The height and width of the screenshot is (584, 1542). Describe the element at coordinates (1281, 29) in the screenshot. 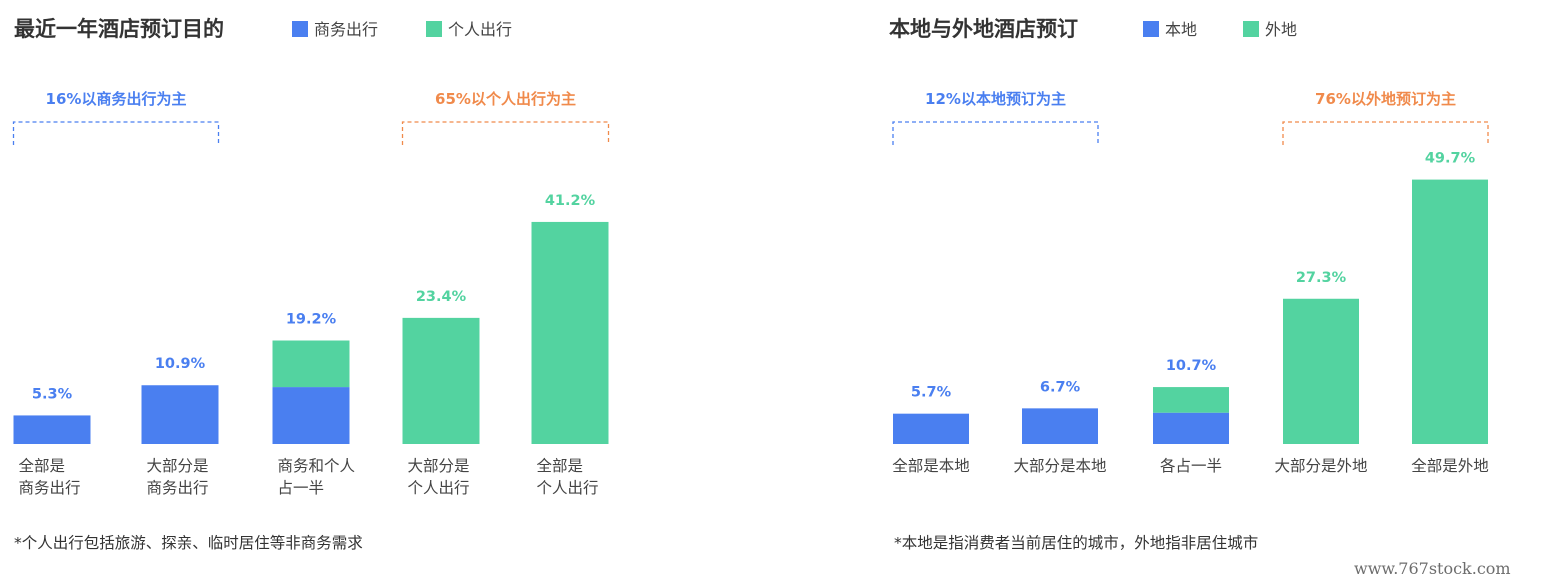

I see `legend-label-nonlocal: 外地` at that location.